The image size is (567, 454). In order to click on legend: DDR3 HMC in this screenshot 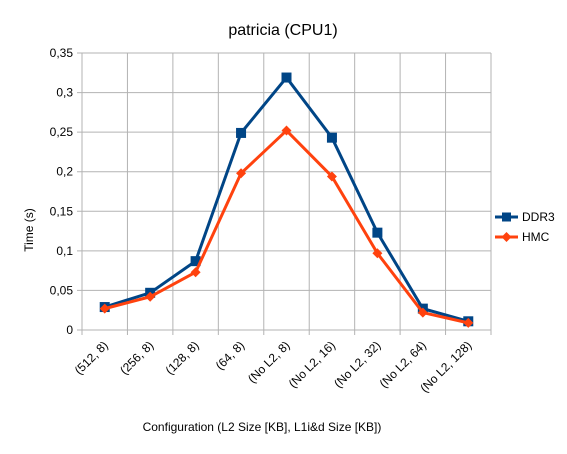, I will do `click(525, 227)`.